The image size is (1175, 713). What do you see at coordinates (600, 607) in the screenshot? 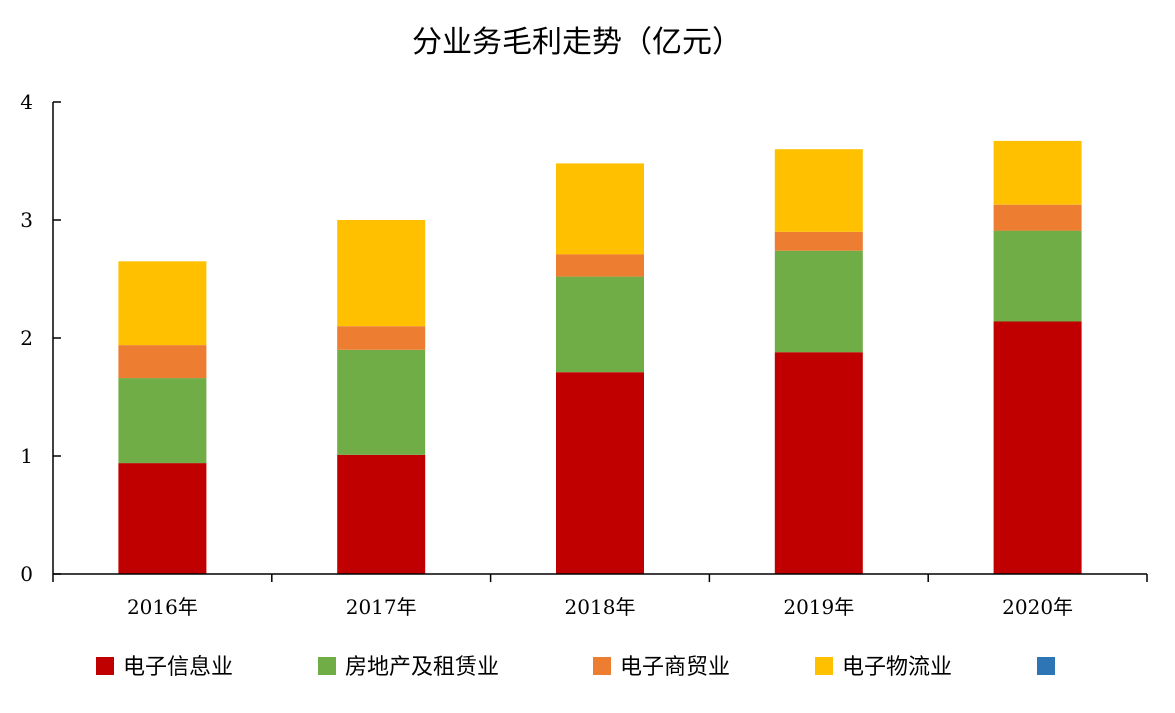
I see `x-tick-label: 2018年` at bounding box center [600, 607].